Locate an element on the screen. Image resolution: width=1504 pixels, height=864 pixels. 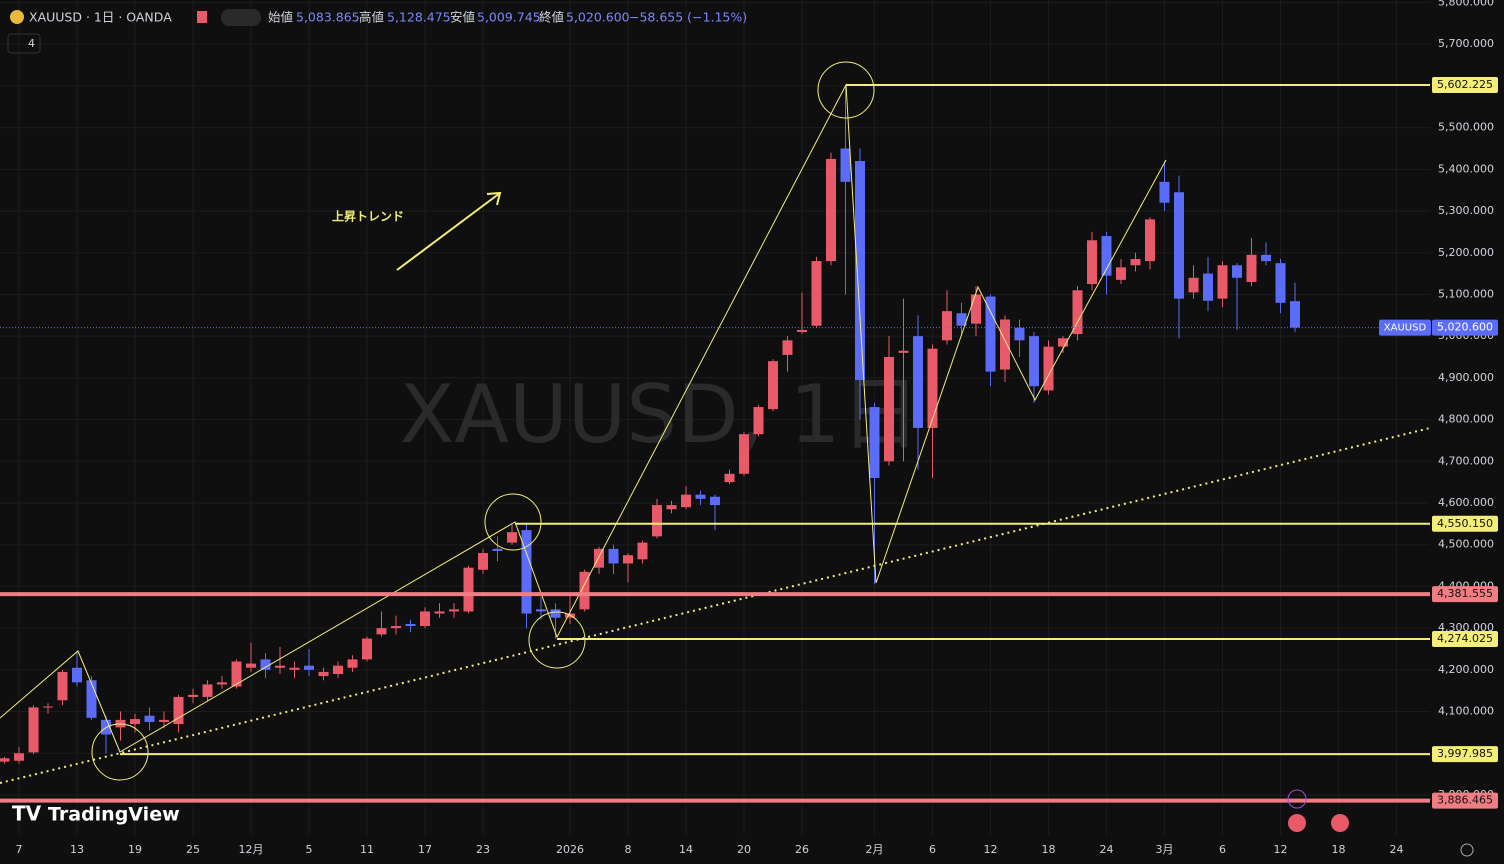
x-tick-label: 3月 is located at coordinates (1165, 849).